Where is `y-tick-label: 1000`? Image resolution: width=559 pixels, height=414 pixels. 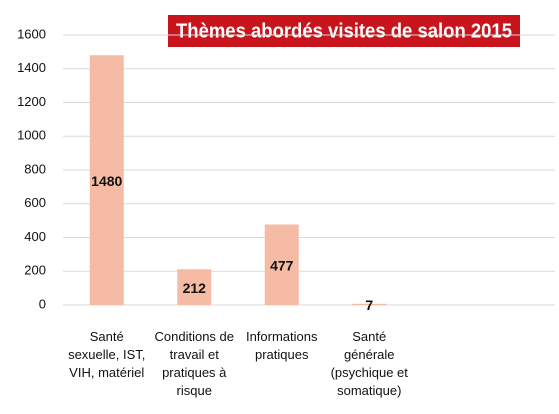 y-tick-label: 1000 is located at coordinates (31, 135).